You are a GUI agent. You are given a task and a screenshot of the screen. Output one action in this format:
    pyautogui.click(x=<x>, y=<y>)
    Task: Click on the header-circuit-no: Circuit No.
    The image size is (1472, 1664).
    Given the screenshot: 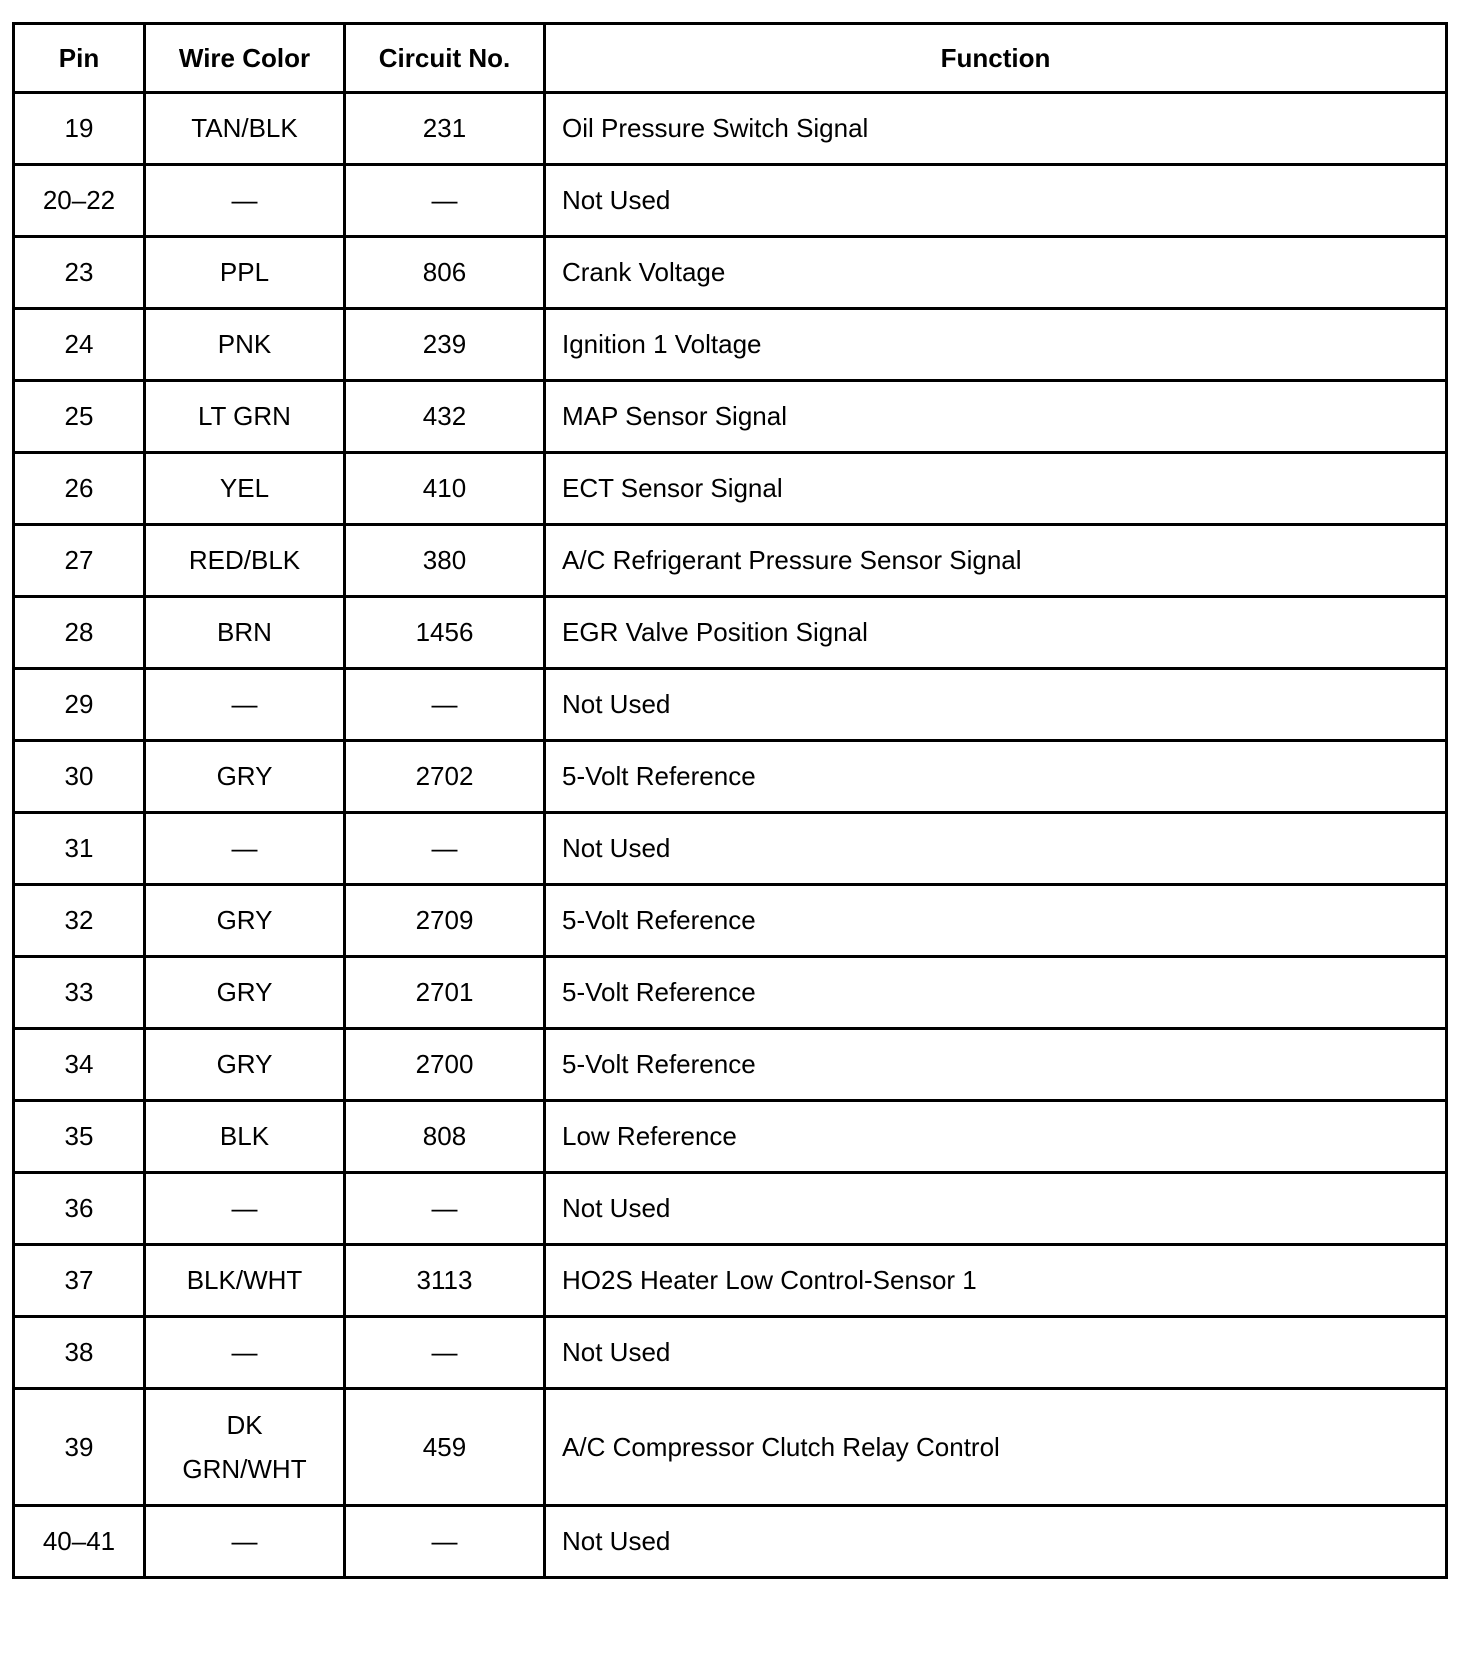 What is the action you would take?
    pyautogui.click(x=444, y=58)
    